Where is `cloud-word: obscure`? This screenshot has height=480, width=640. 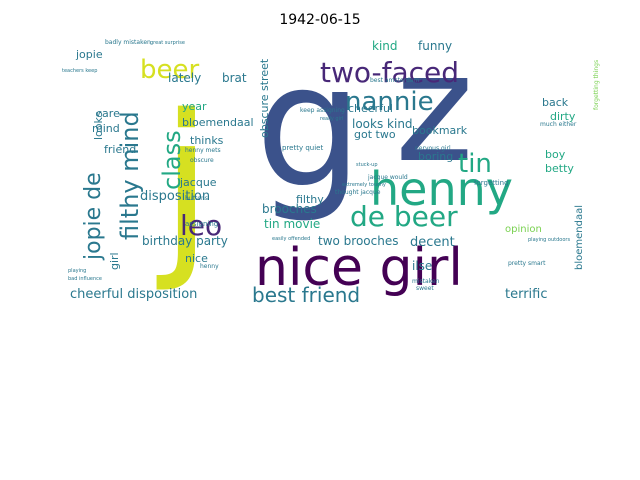 cloud-word: obscure is located at coordinates (202, 160).